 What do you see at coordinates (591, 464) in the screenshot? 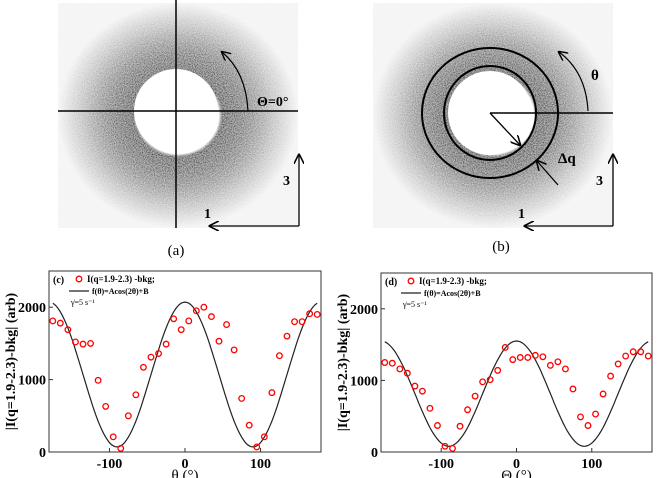
I see `x-tick-label: 100` at bounding box center [591, 464].